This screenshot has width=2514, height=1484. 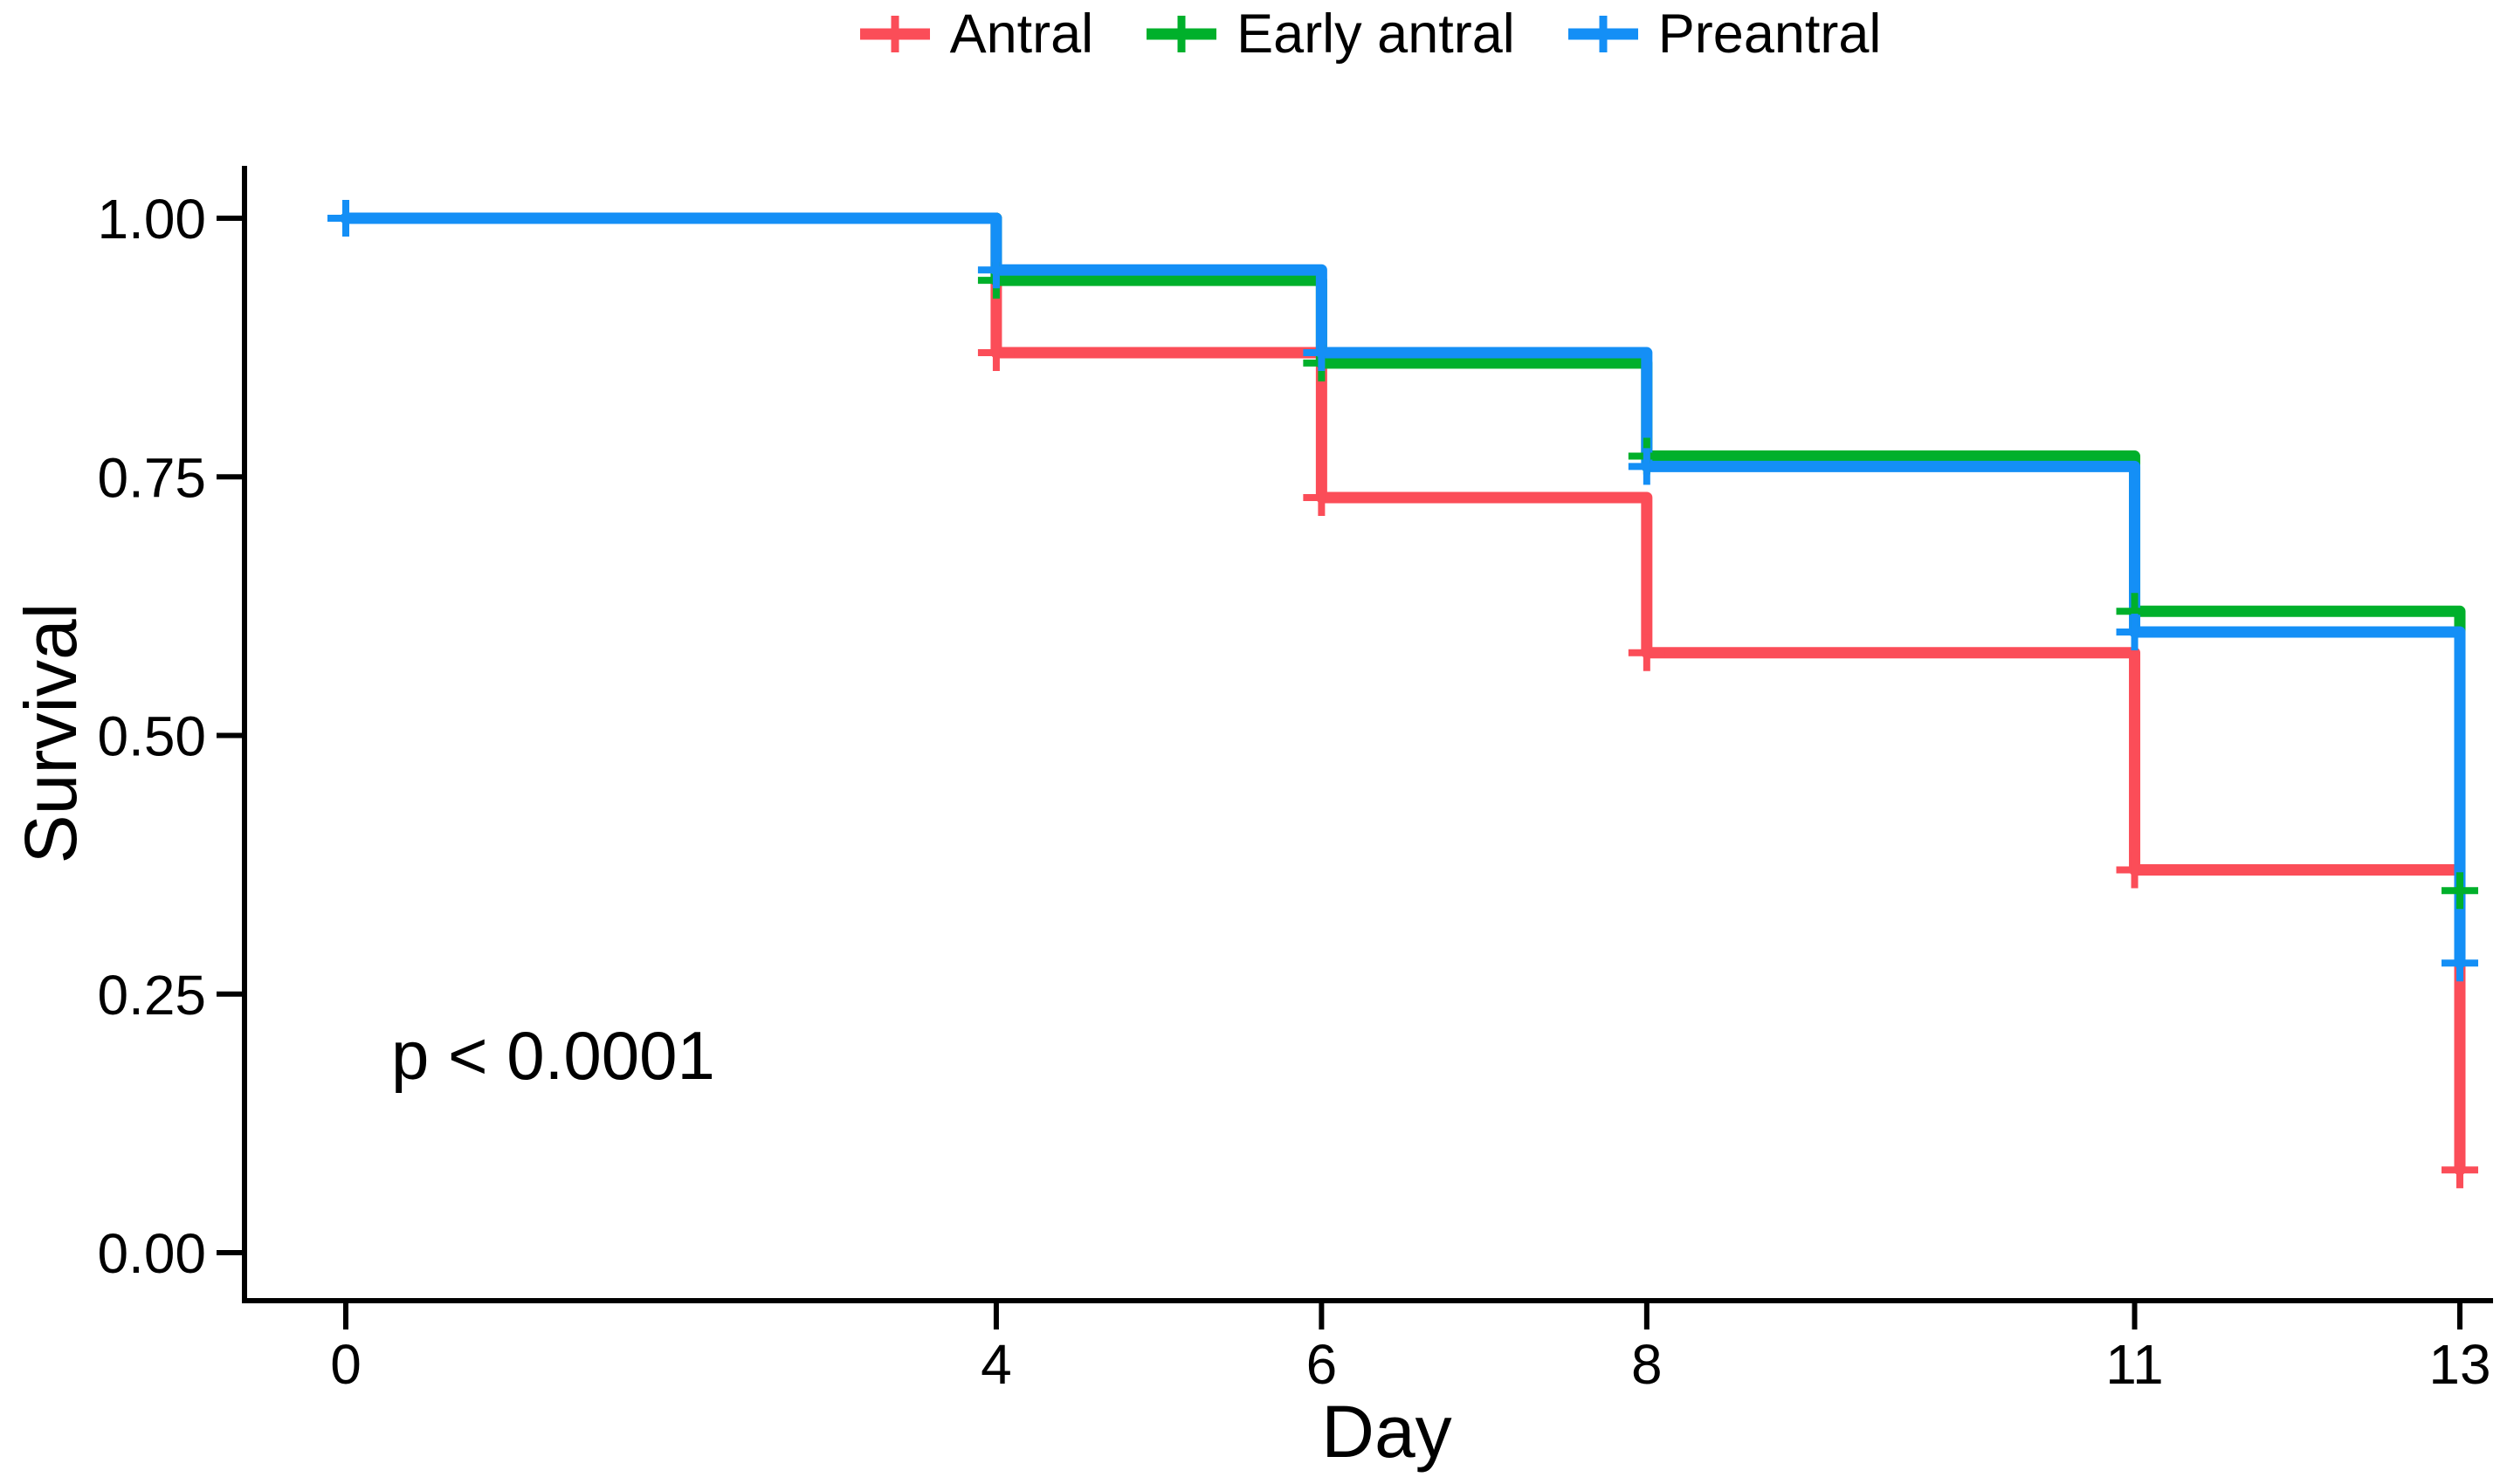 What do you see at coordinates (1021, 34) in the screenshot?
I see `legend-label-antral: Antral` at bounding box center [1021, 34].